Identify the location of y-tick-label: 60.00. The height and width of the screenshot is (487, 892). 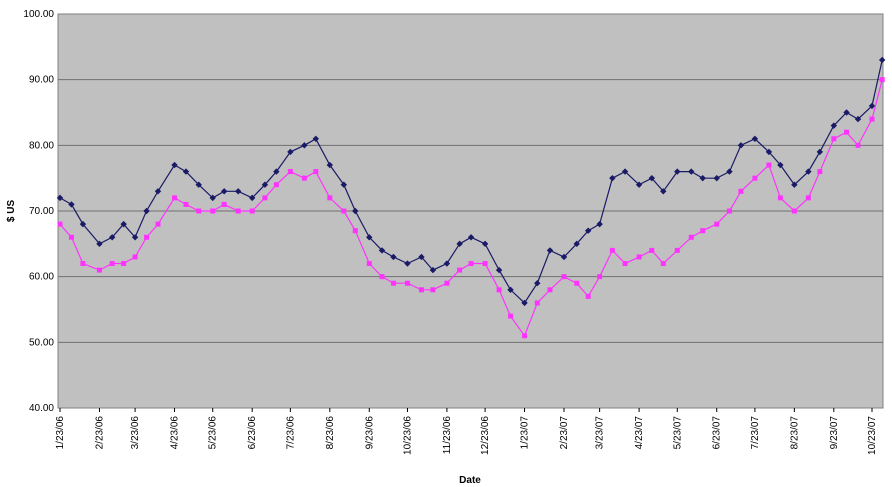
(41, 277).